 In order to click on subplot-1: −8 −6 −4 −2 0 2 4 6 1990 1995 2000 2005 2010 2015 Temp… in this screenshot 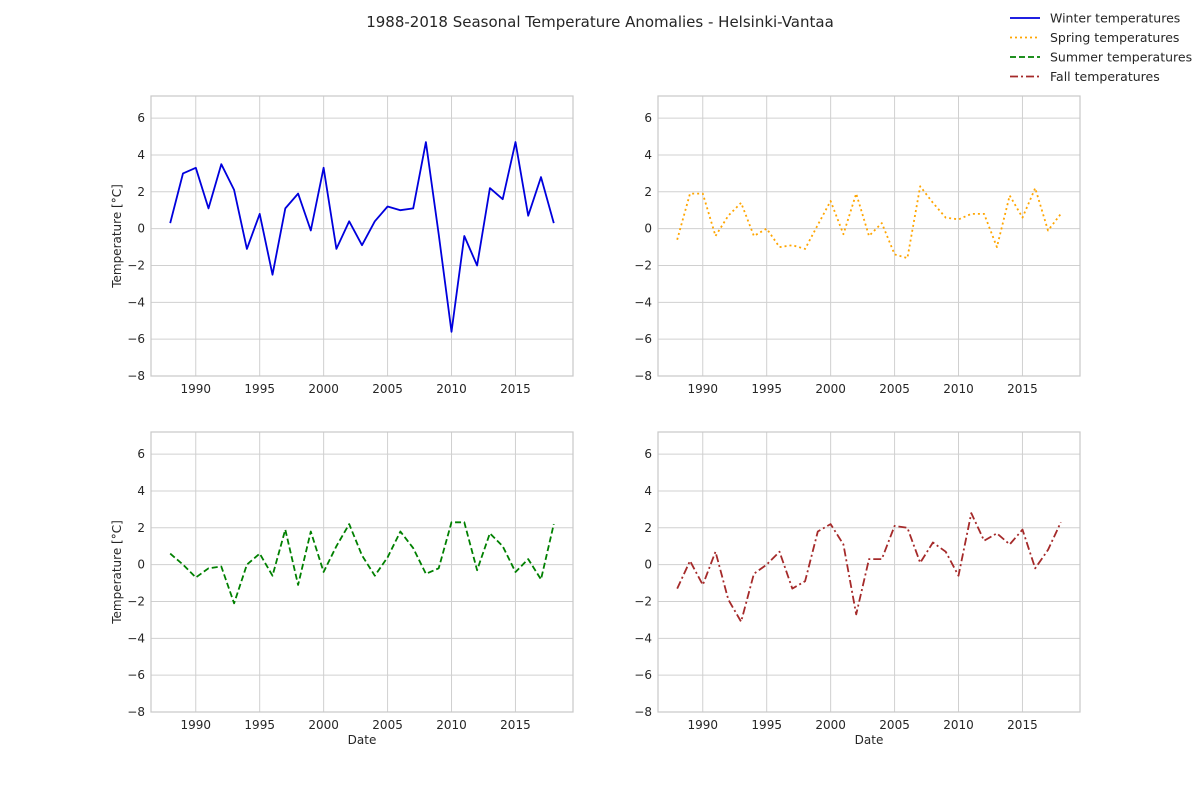, I will do `click(342, 245)`.